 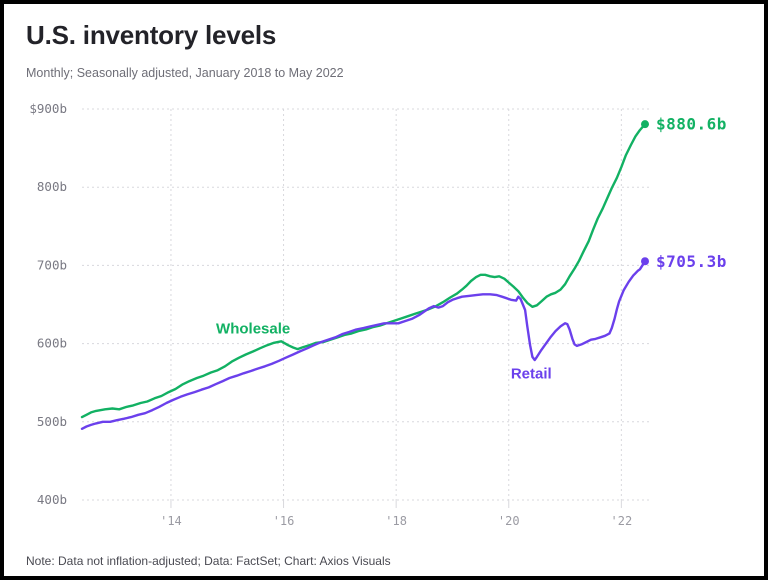 I want to click on x-axis-tick-label: '18, so click(x=396, y=521).